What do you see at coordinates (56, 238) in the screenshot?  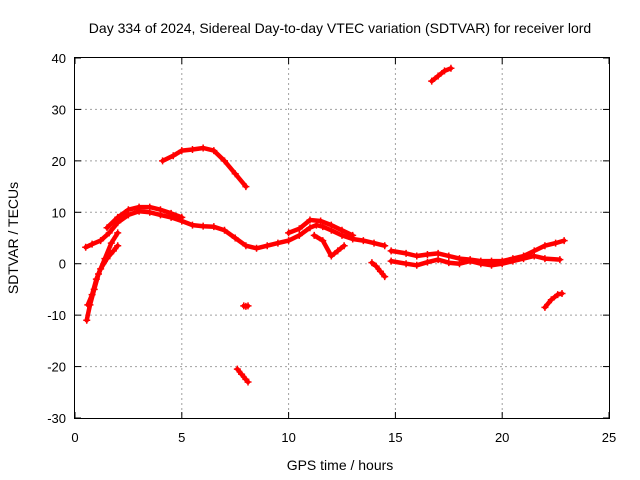 I see `y-tick-labels: -30 -20 -10 0 10 20 30 40` at bounding box center [56, 238].